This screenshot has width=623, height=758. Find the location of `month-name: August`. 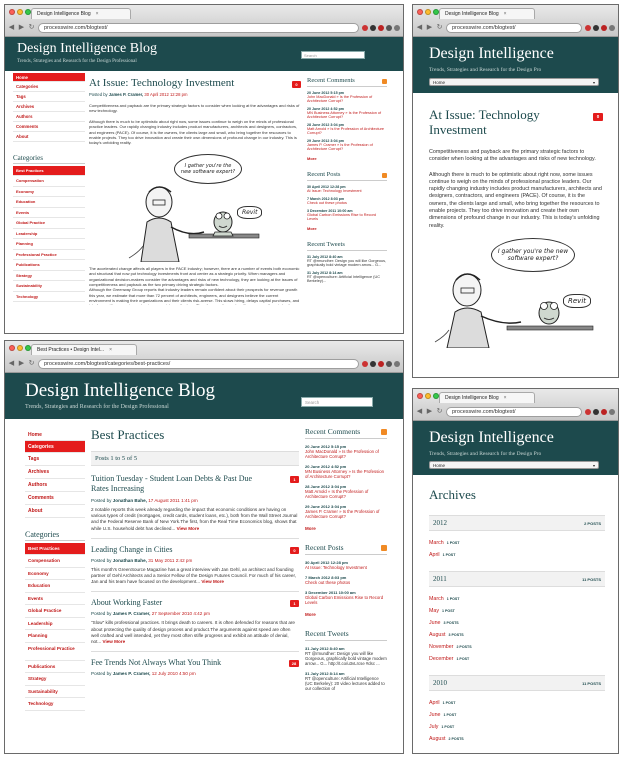

month-name: August is located at coordinates (437, 739).